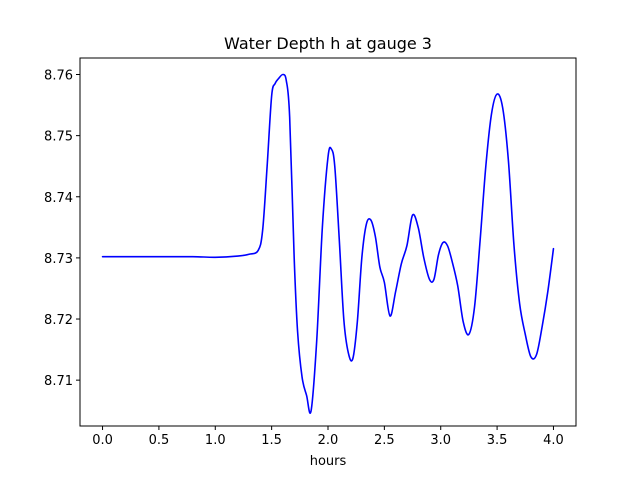 This screenshot has width=640, height=480. What do you see at coordinates (328, 461) in the screenshot?
I see `x-axis-label: hours` at bounding box center [328, 461].